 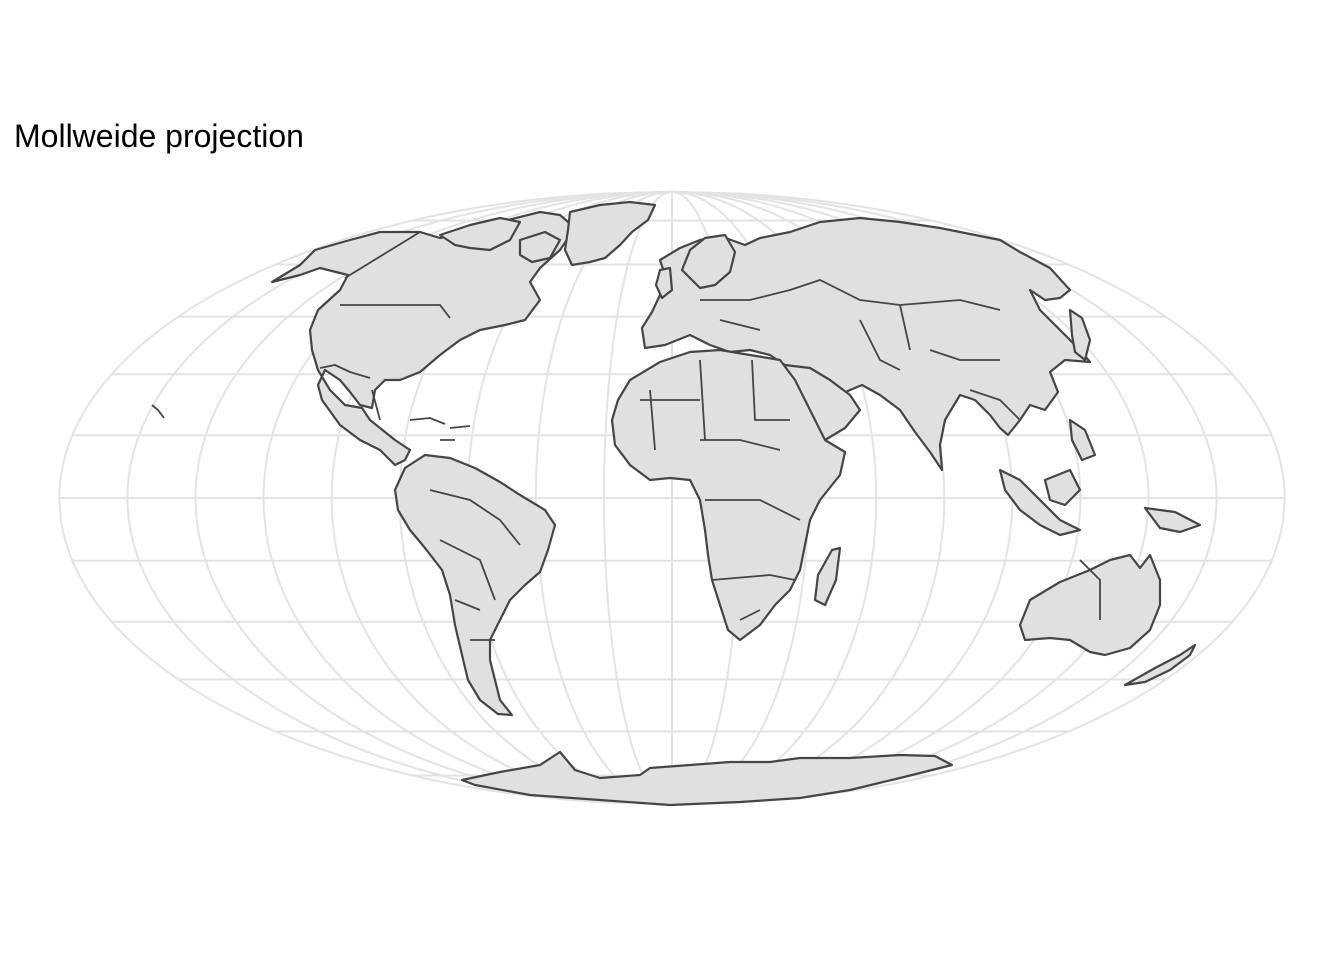 I want to click on new-zealand, so click(x=1160, y=665).